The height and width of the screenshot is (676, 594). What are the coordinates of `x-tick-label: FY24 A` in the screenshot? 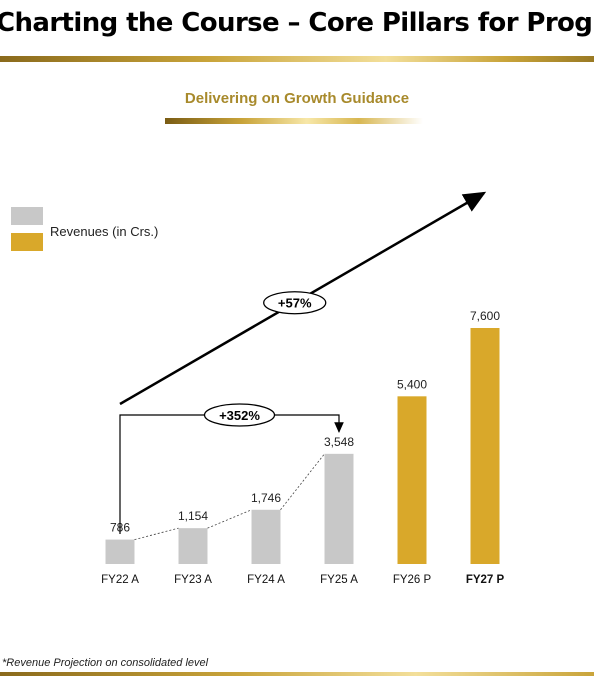 It's located at (266, 580).